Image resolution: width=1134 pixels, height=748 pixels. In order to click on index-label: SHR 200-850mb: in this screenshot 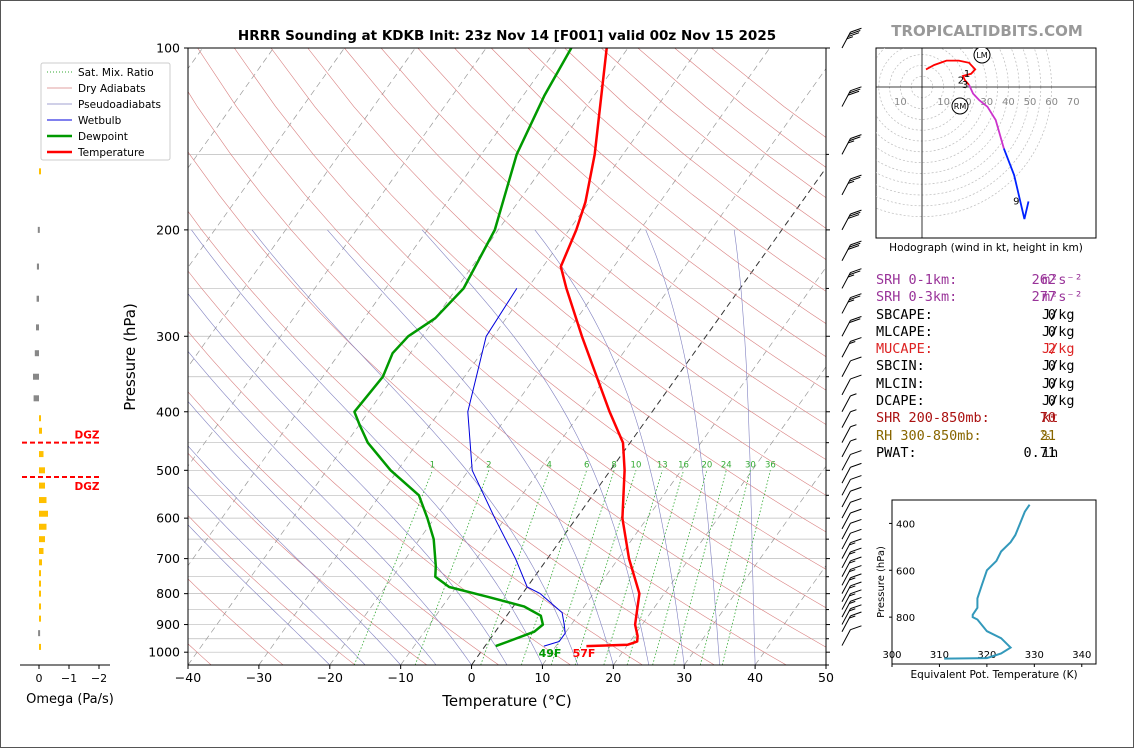, I will do `click(933, 418)`.